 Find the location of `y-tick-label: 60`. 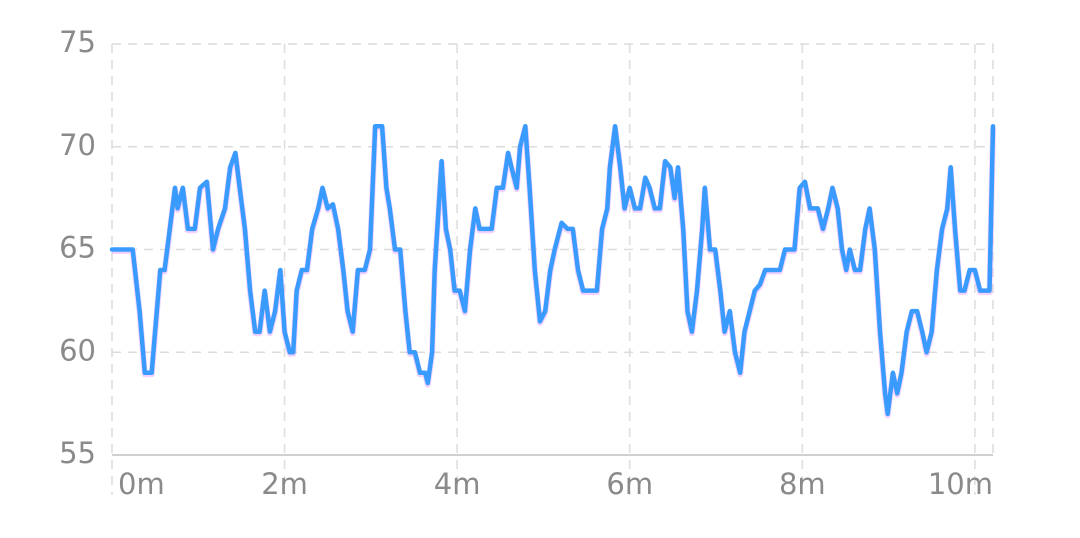

y-tick-label: 60 is located at coordinates (77, 350).